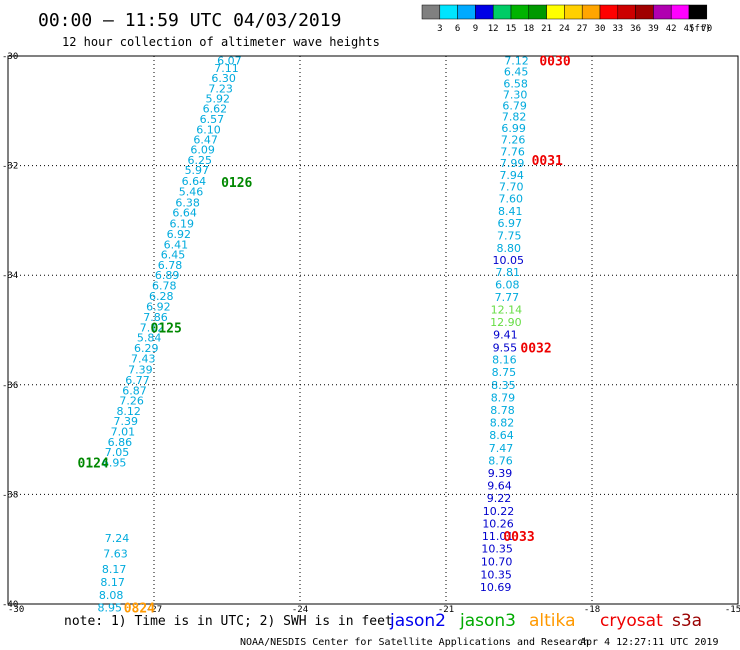  I want to click on wave-height-label: 7.24, so click(117, 538).